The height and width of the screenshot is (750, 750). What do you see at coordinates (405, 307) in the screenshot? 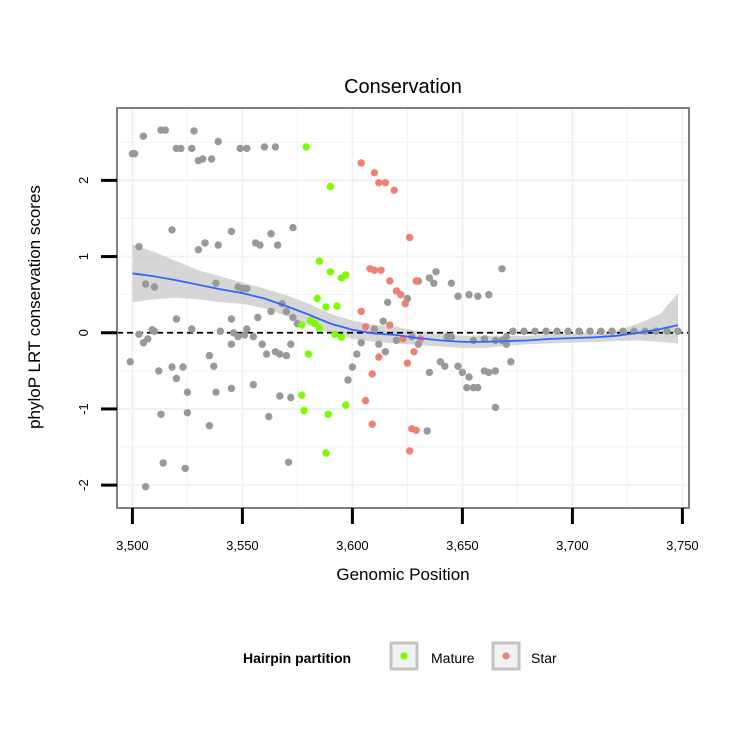
I see `loess-line` at bounding box center [405, 307].